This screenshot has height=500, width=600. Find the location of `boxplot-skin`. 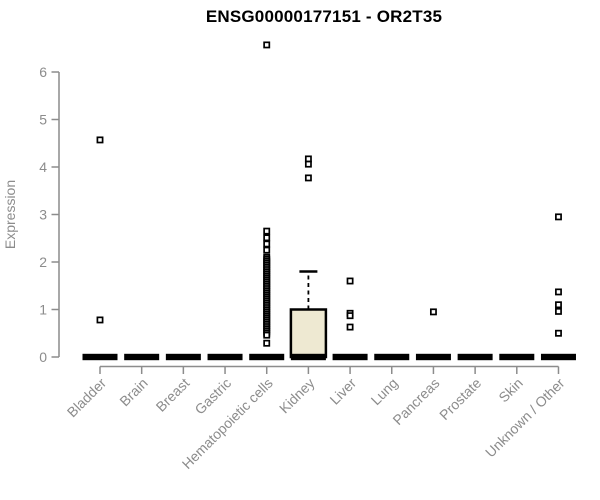

boxplot-skin is located at coordinates (517, 357).